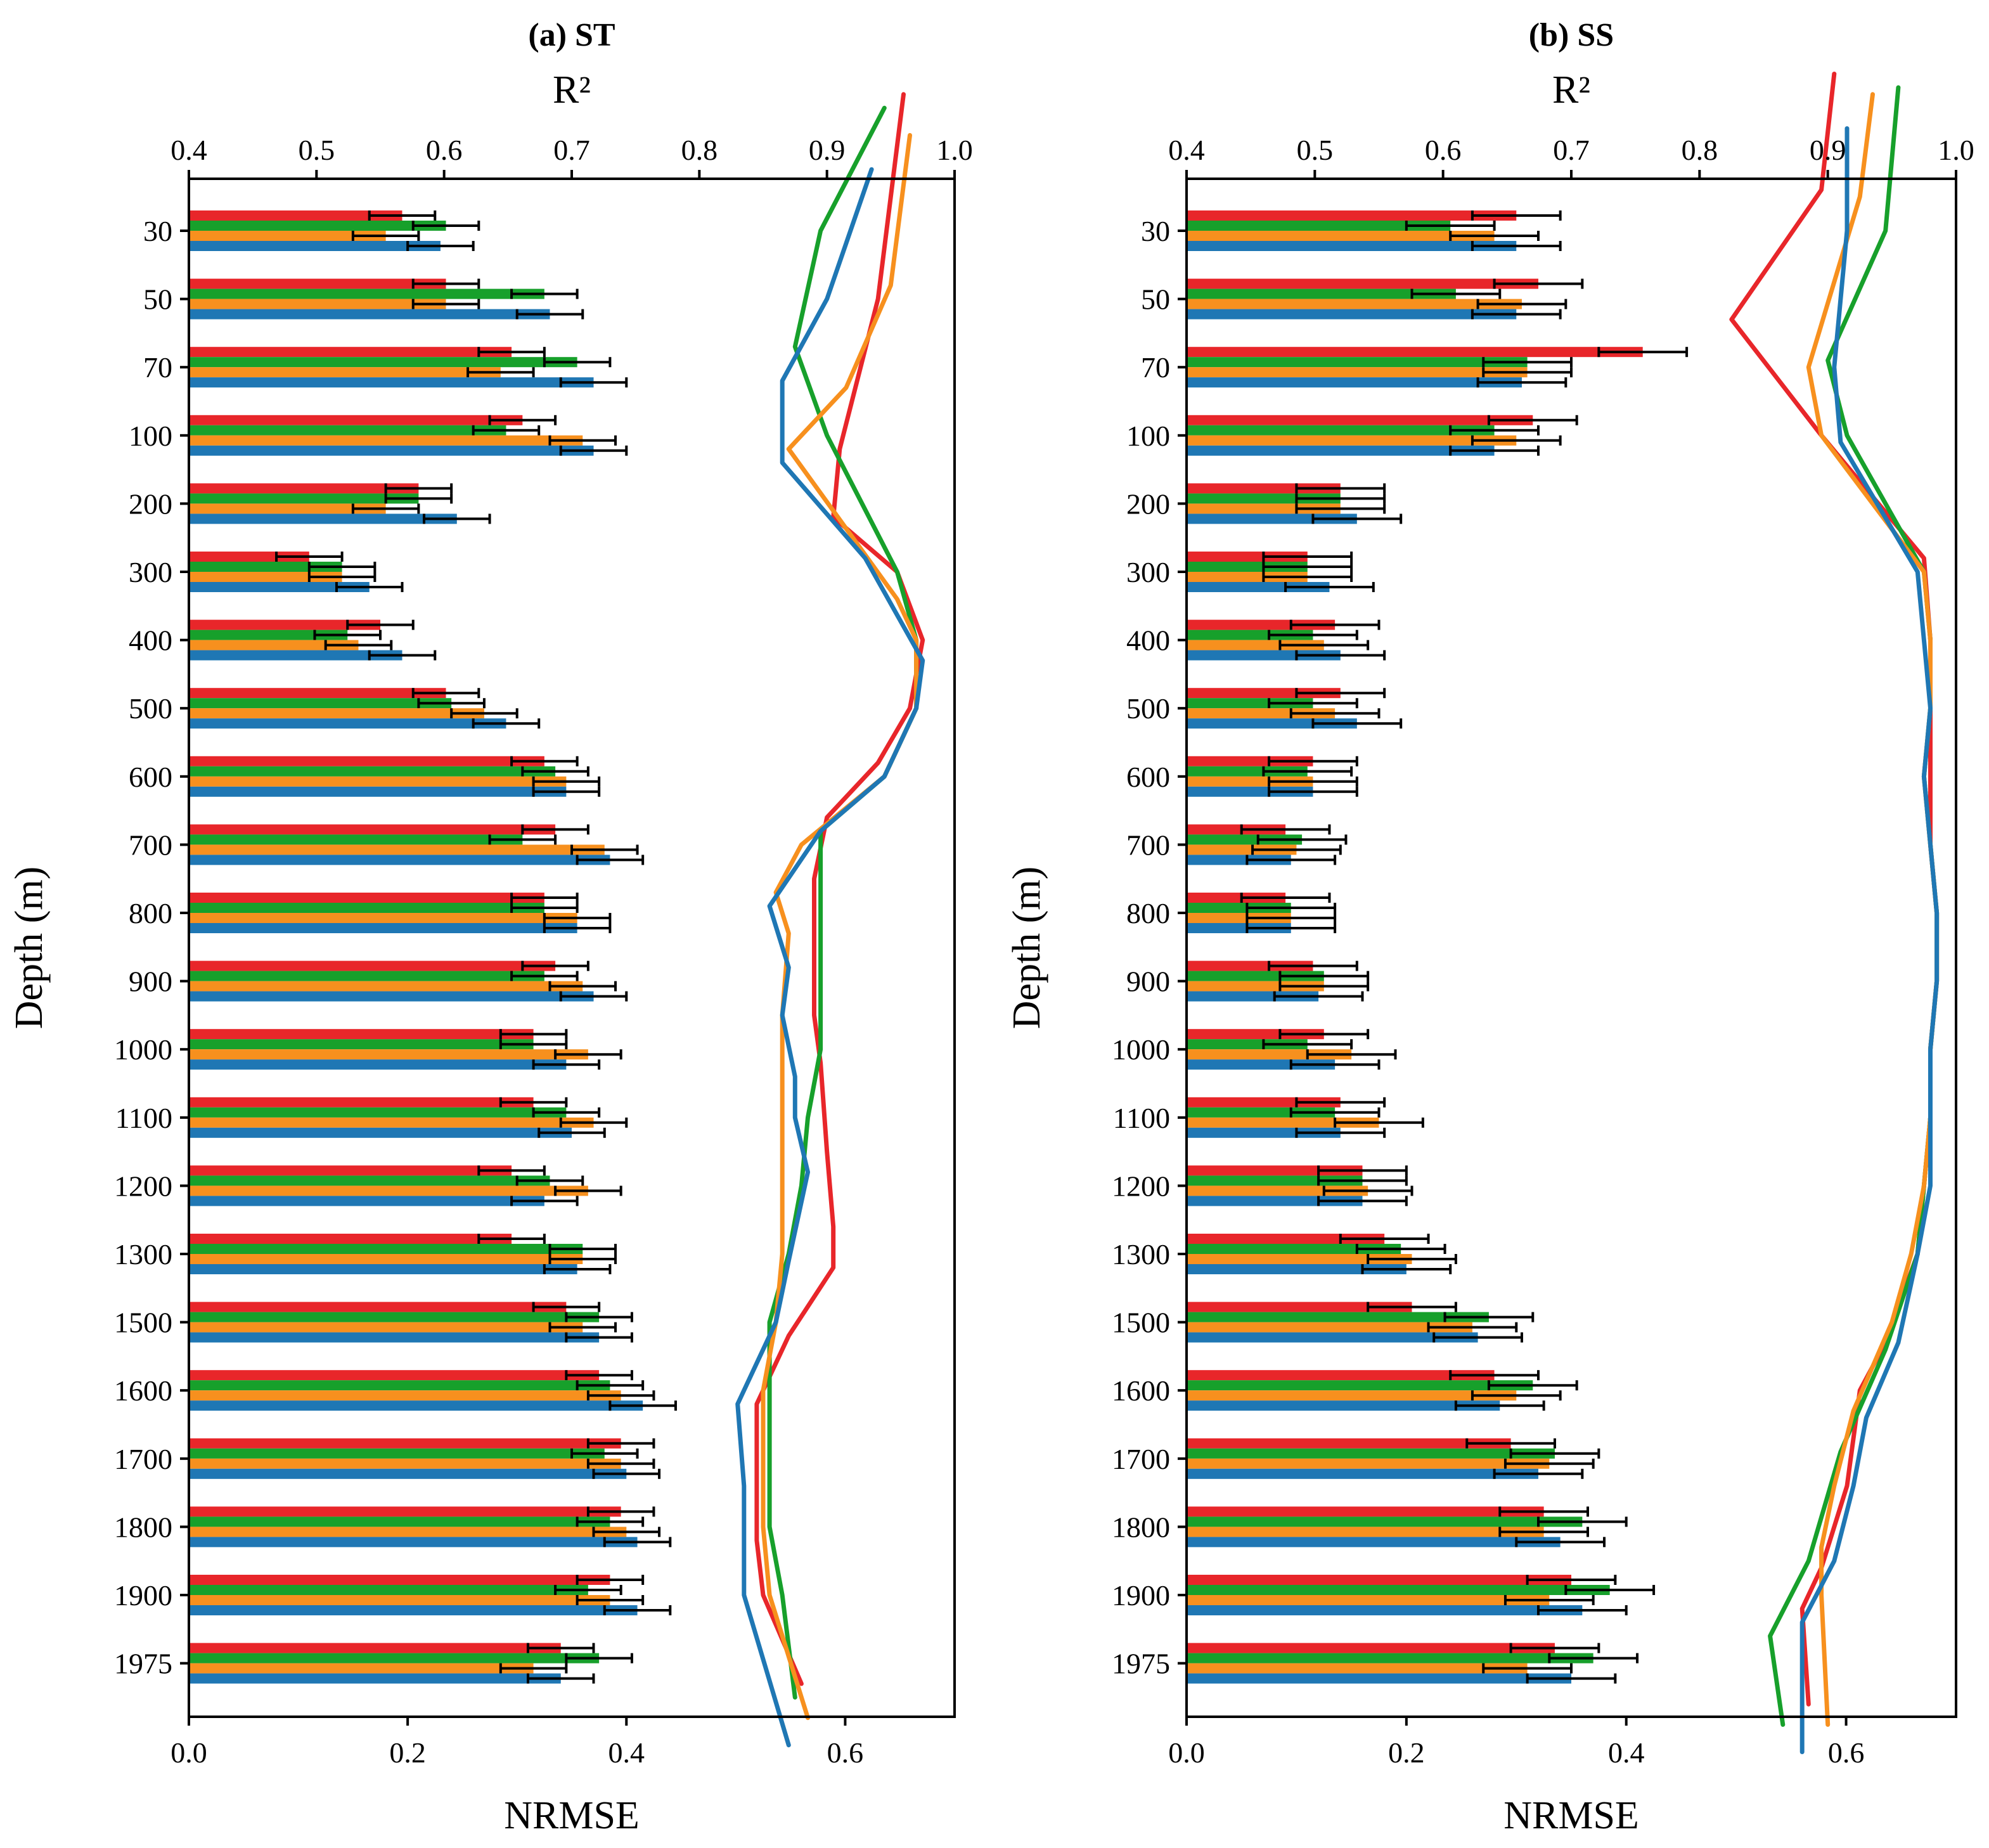 This screenshot has width=1989, height=1848. Describe the element at coordinates (626, 1752) in the screenshot. I see `x-tick-label: 0.4` at that location.